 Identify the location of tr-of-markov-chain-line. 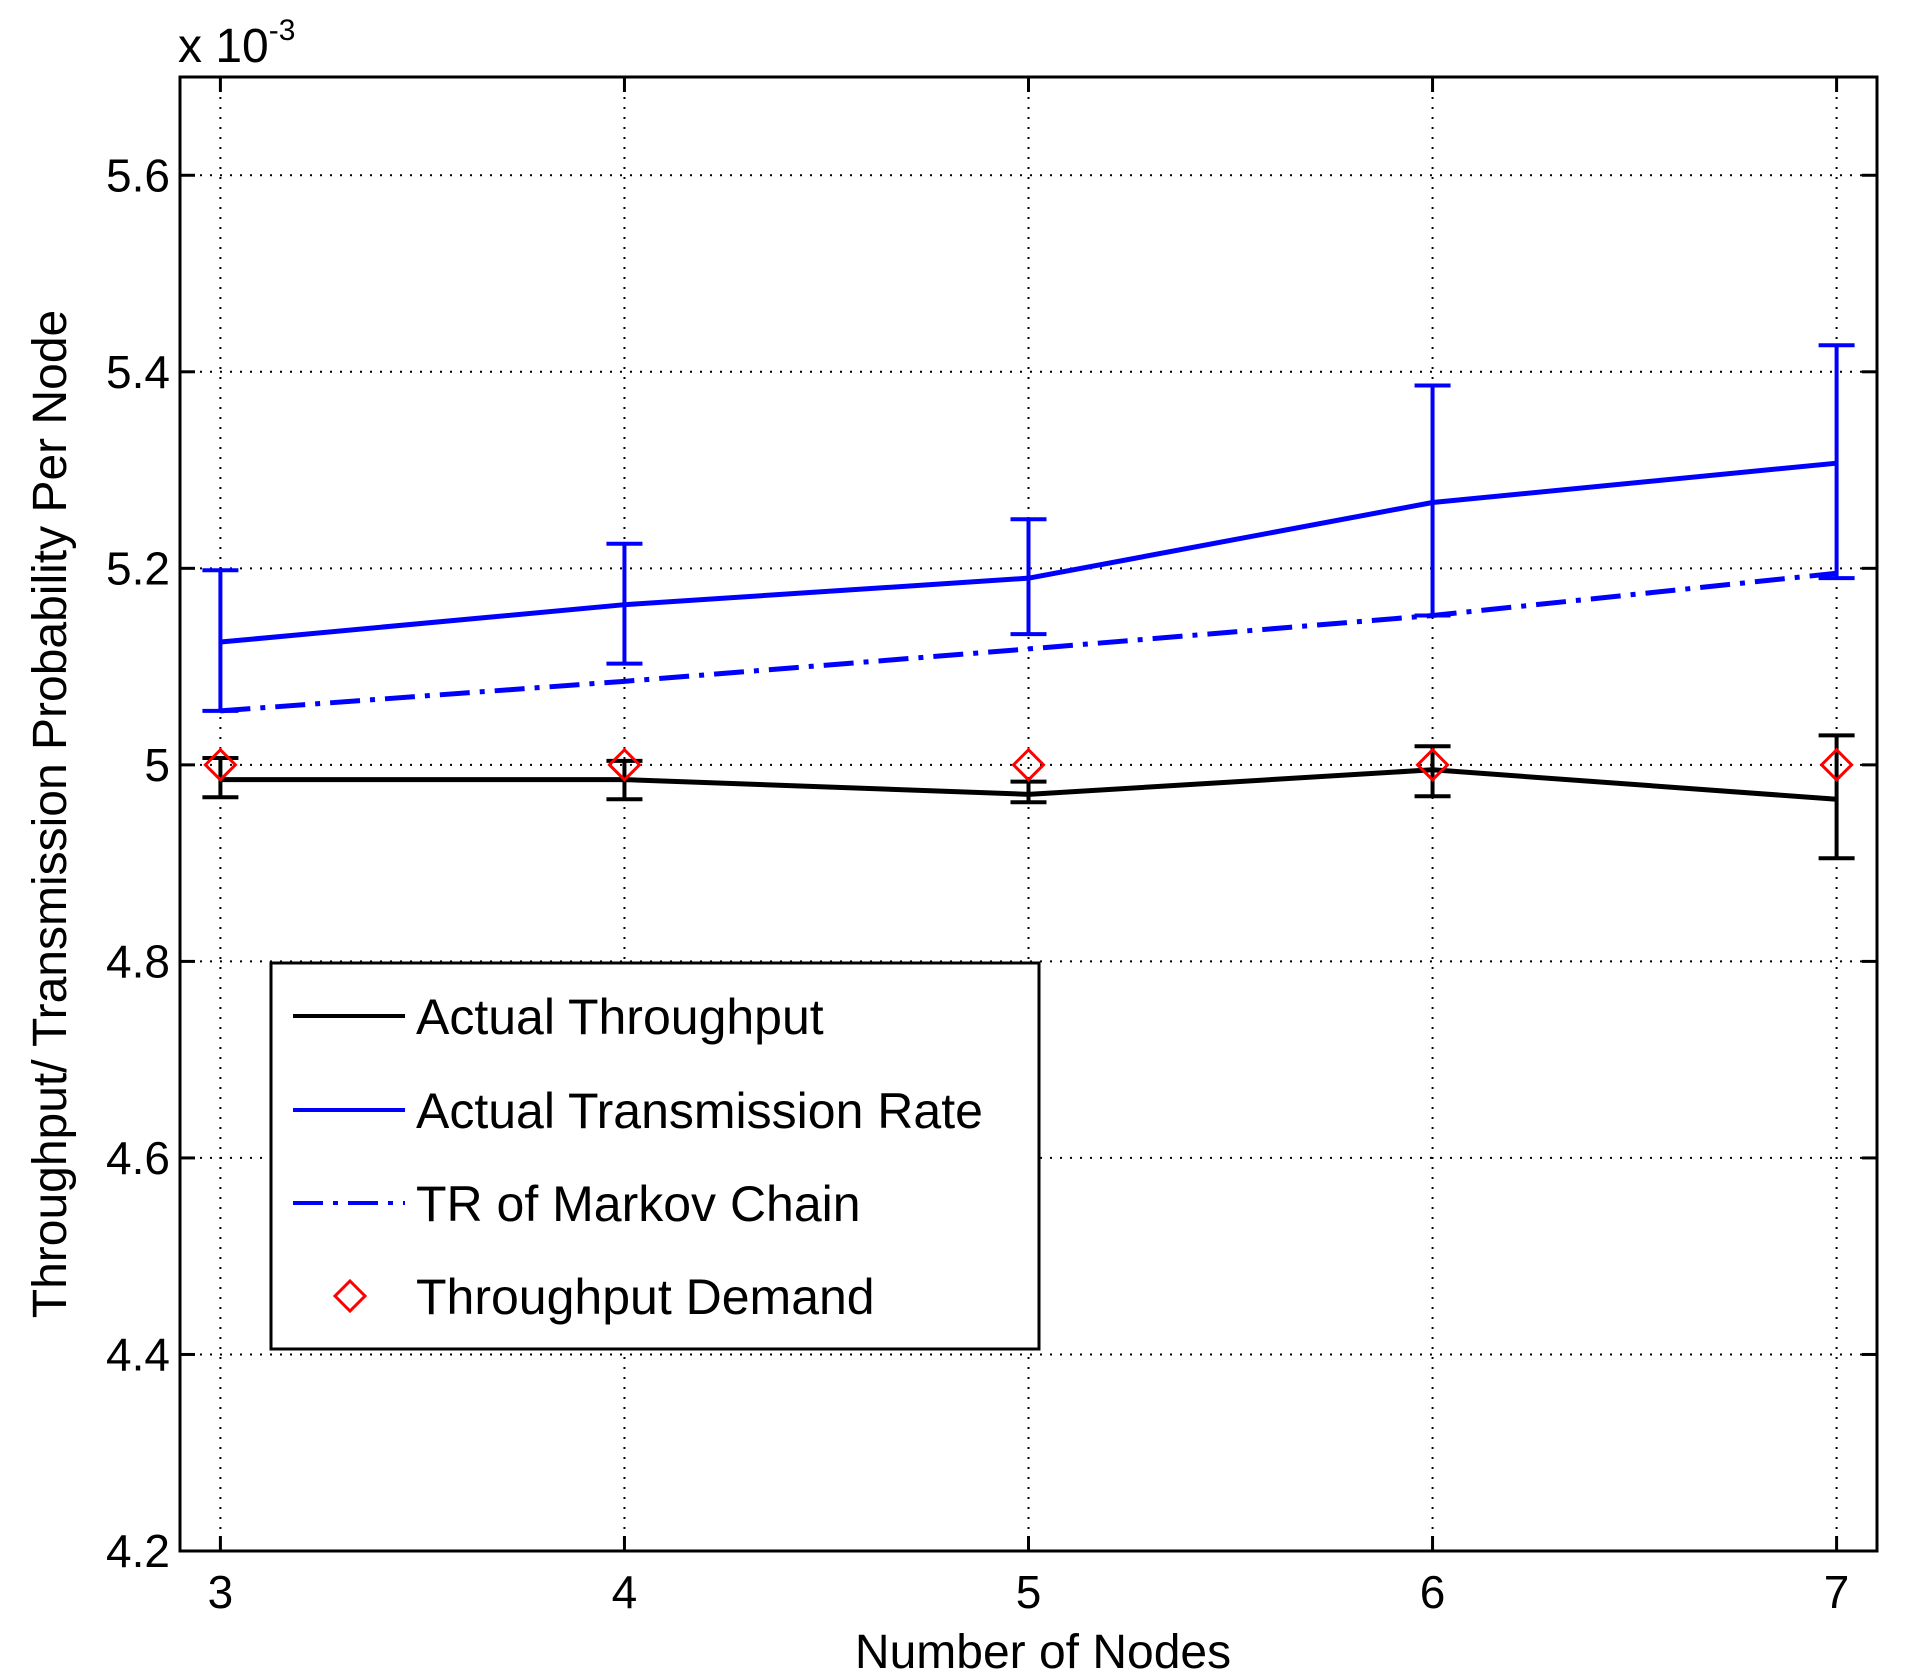
(1028, 642).